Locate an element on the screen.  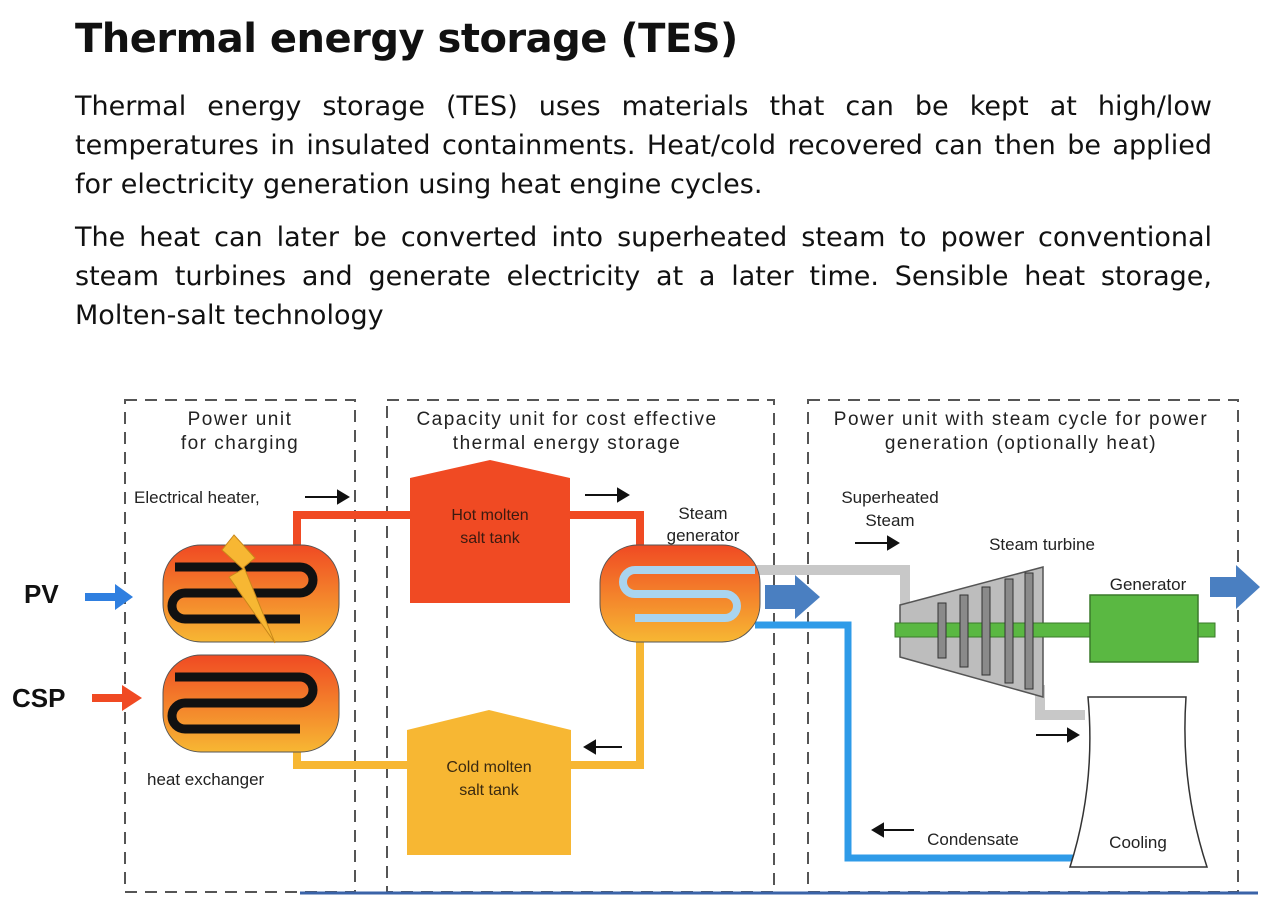
flow-arrow-condensate is located at coordinates (892, 830).